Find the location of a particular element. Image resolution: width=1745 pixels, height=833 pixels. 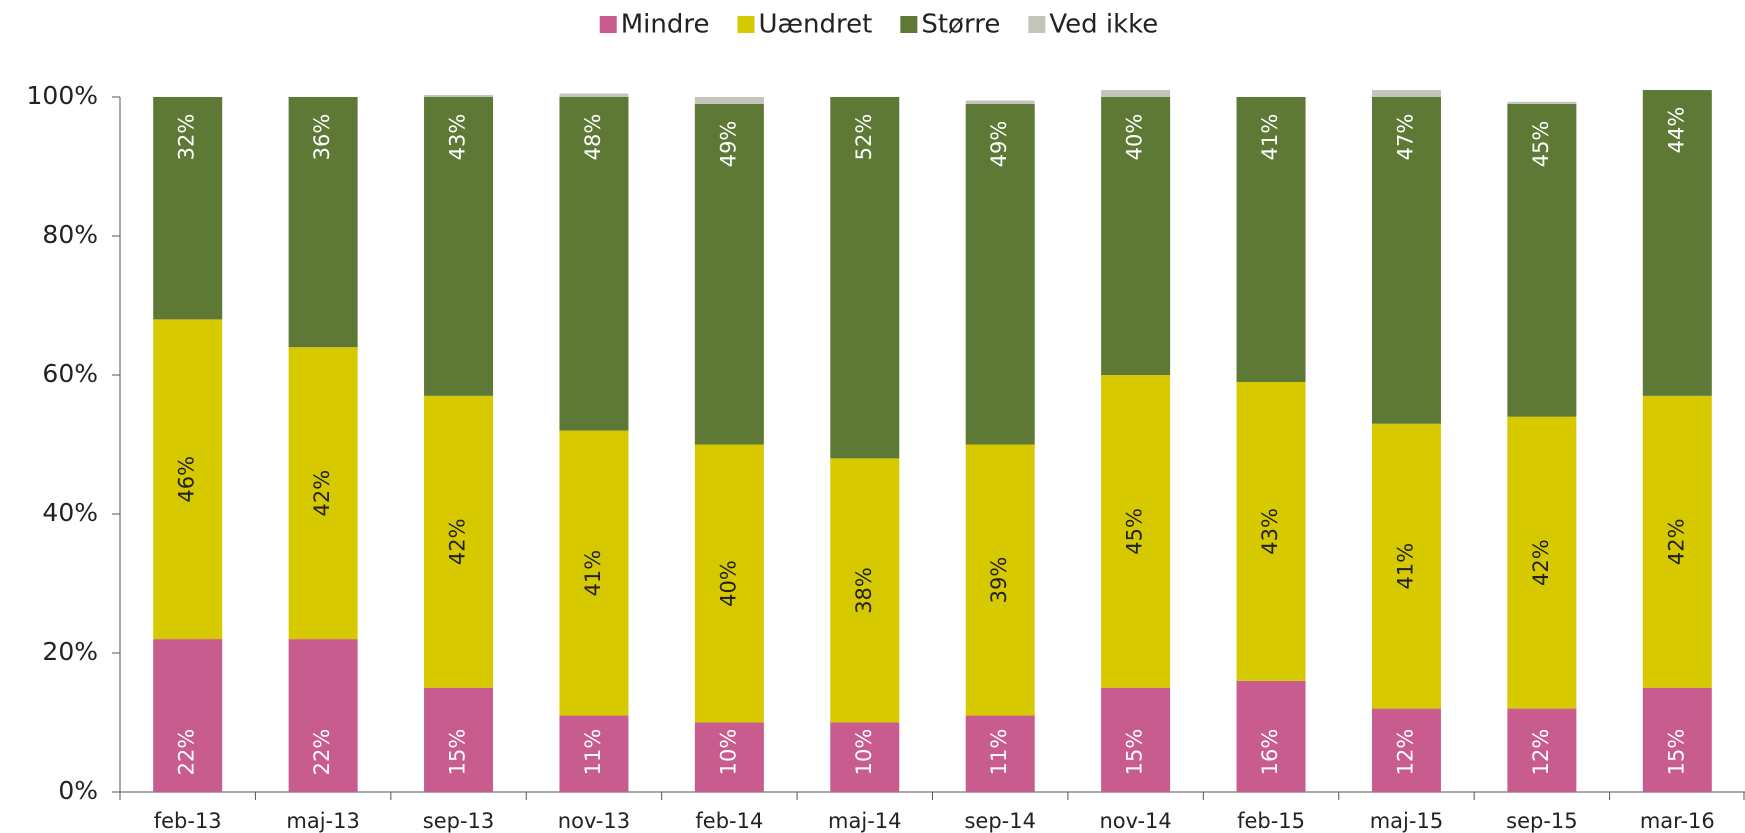

x-tick-label: maj-15 is located at coordinates (1406, 821).